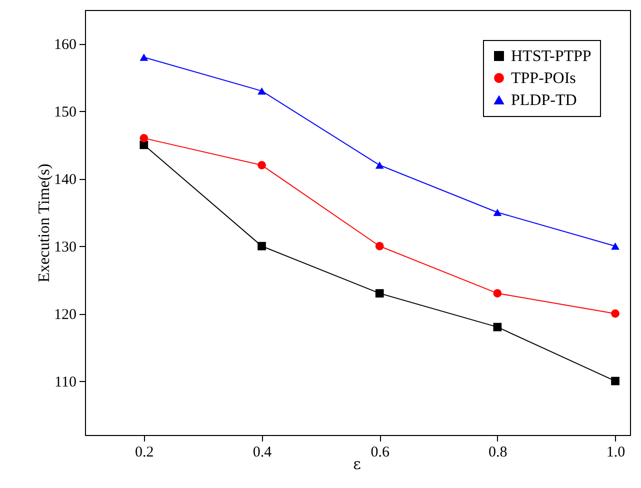 Image resolution: width=641 pixels, height=488 pixels. What do you see at coordinates (44, 223) in the screenshot?
I see `y-axis-title: Execution Time(s)` at bounding box center [44, 223].